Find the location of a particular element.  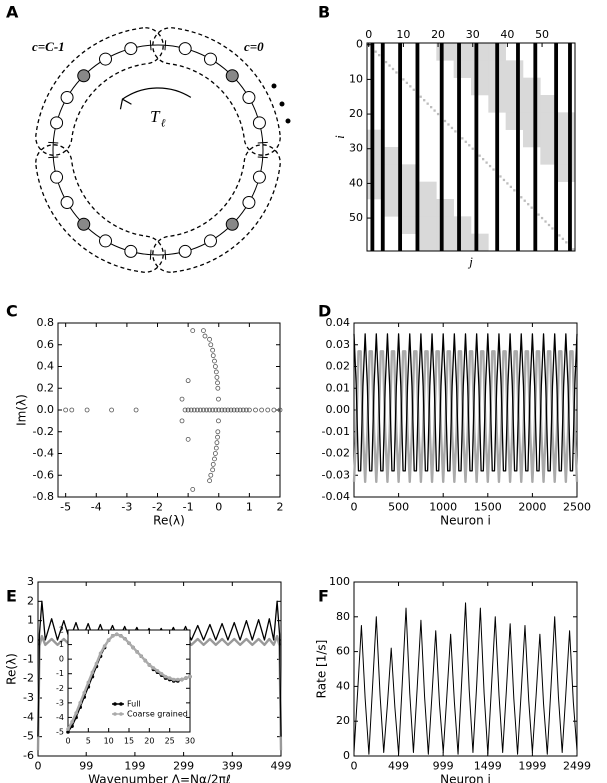

x-tick-label: 10 is located at coordinates (109, 741).